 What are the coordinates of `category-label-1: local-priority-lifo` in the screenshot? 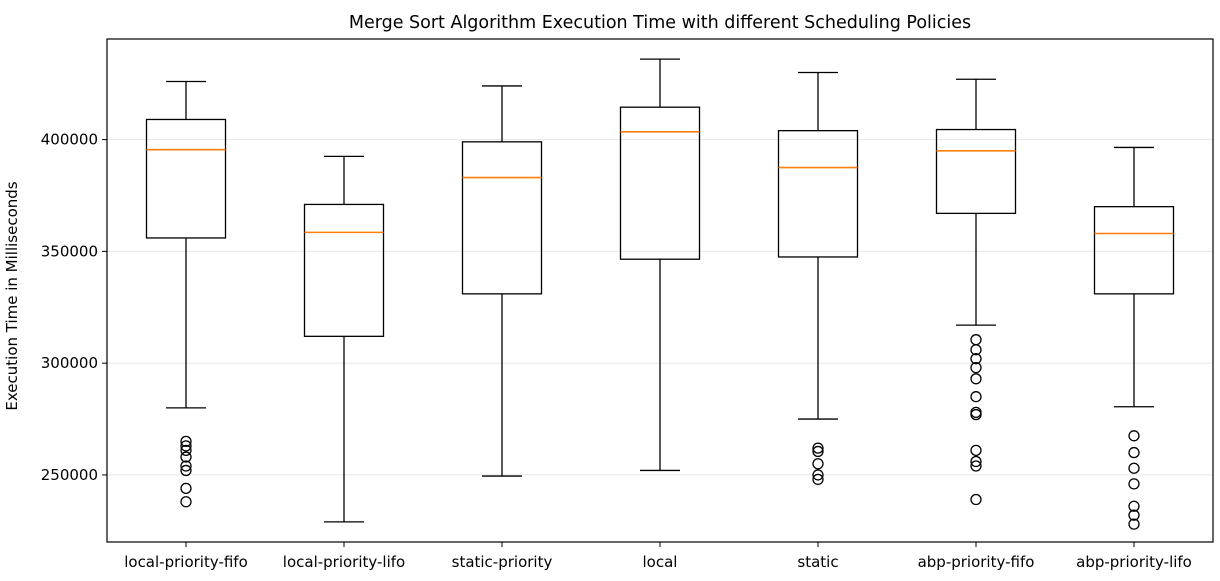 It's located at (344, 562).